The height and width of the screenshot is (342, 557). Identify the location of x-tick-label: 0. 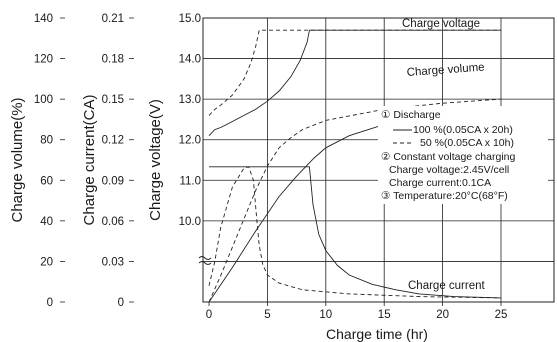
(209, 315).